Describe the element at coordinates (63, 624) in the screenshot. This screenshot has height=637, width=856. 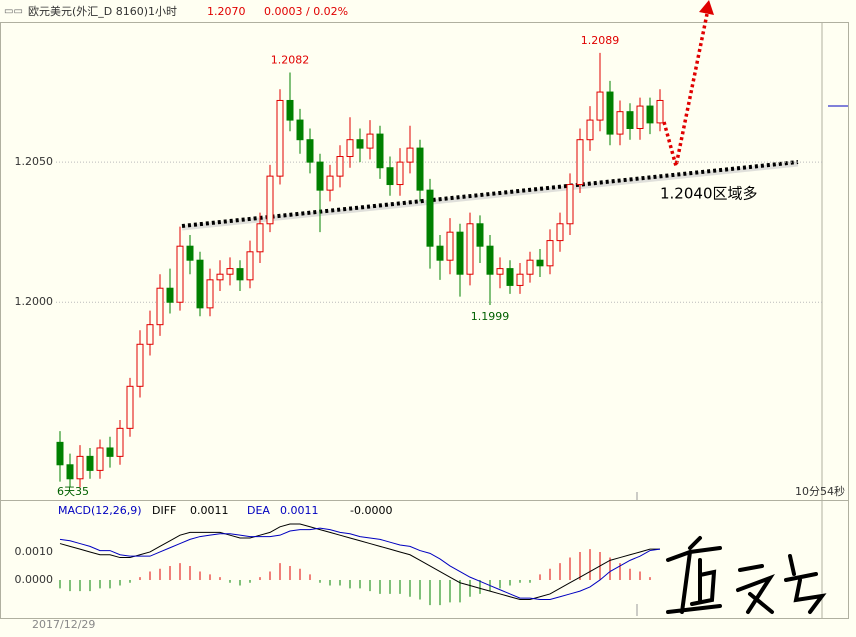
I see `date-label: 2017/12/29` at that location.